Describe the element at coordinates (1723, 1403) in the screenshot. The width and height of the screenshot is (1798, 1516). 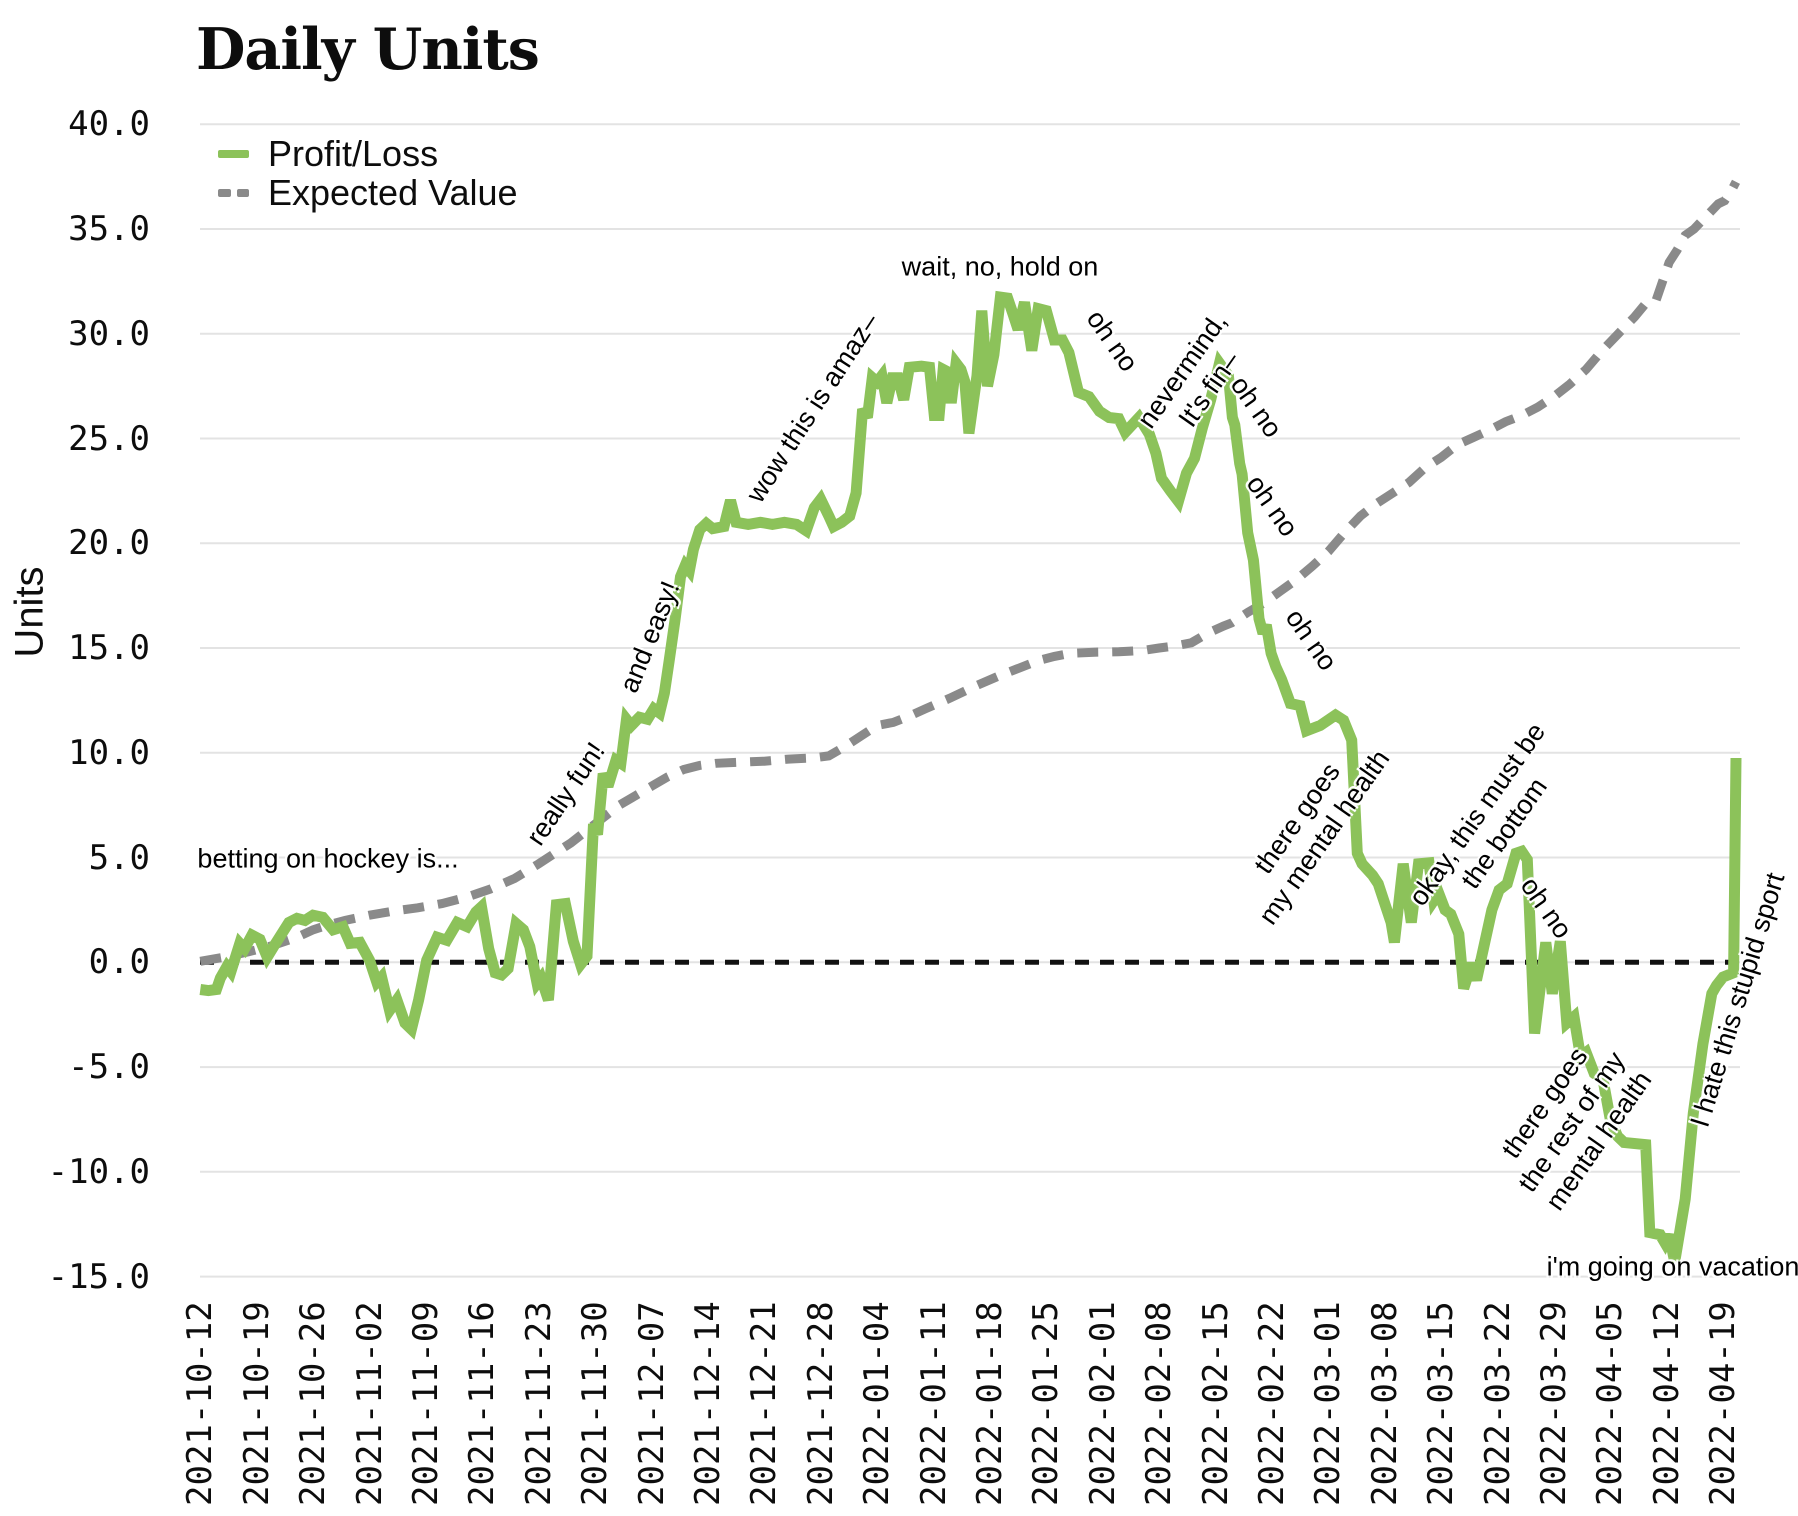
I see `x-tick-label: 2022-04-19` at that location.